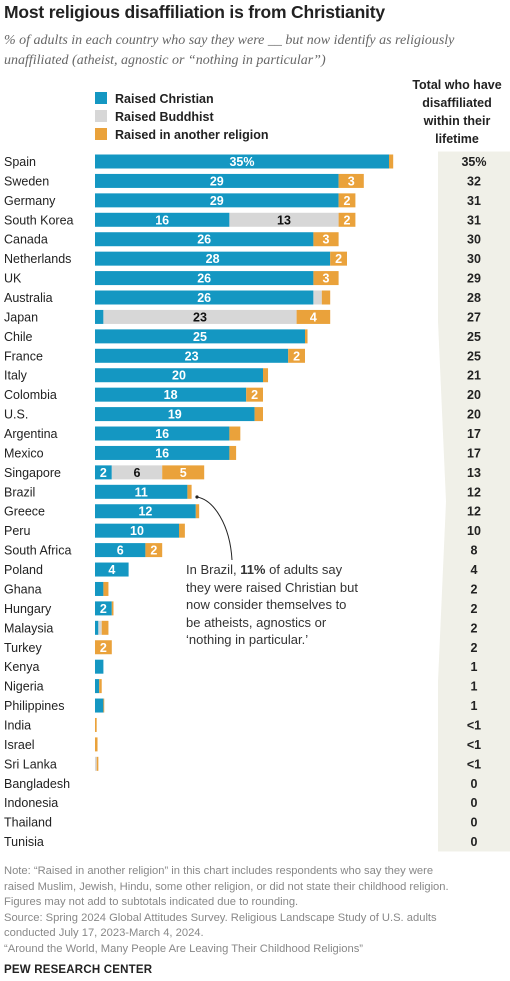 The image size is (510, 981). I want to click on country-label: Peru, so click(17, 531).